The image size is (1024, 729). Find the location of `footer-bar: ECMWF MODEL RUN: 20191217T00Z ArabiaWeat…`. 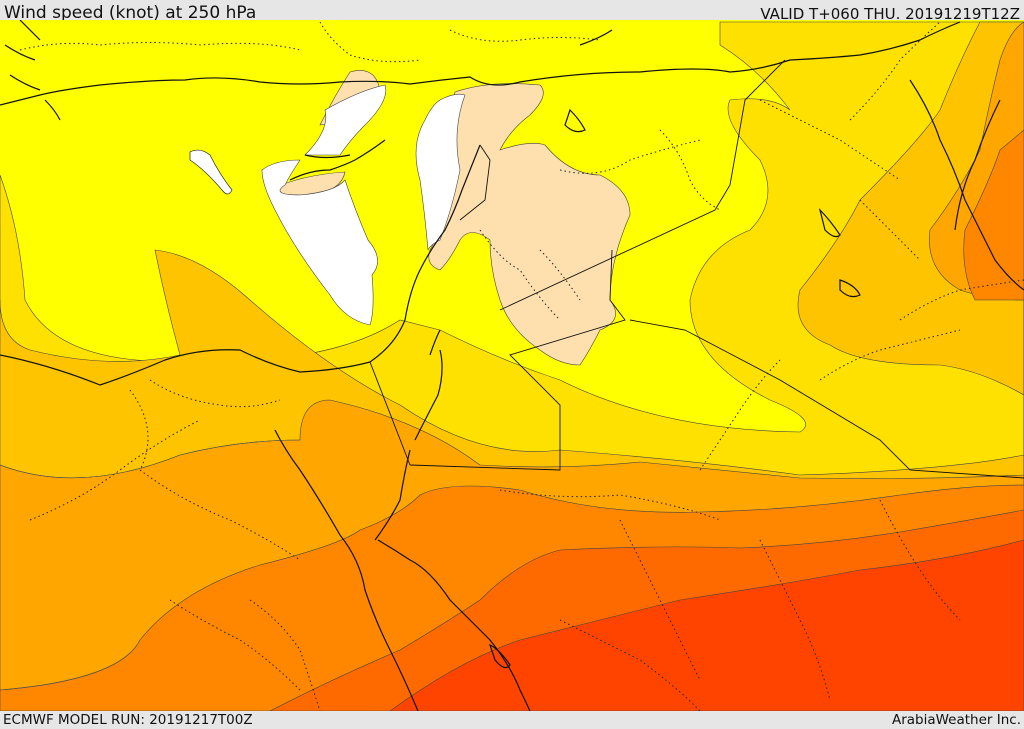

footer-bar: ECMWF MODEL RUN: 20191217T00Z ArabiaWeat… is located at coordinates (512, 720).